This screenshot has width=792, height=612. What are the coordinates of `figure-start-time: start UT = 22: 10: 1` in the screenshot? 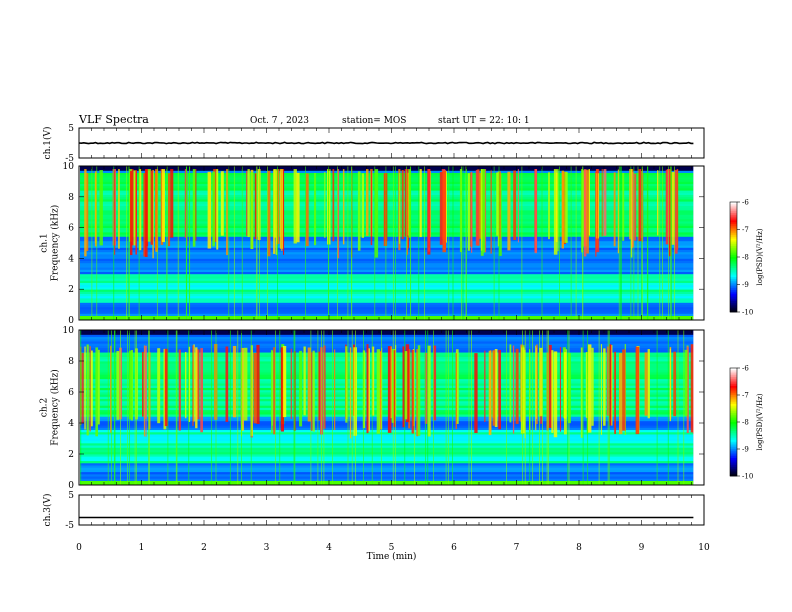 It's located at (484, 121).